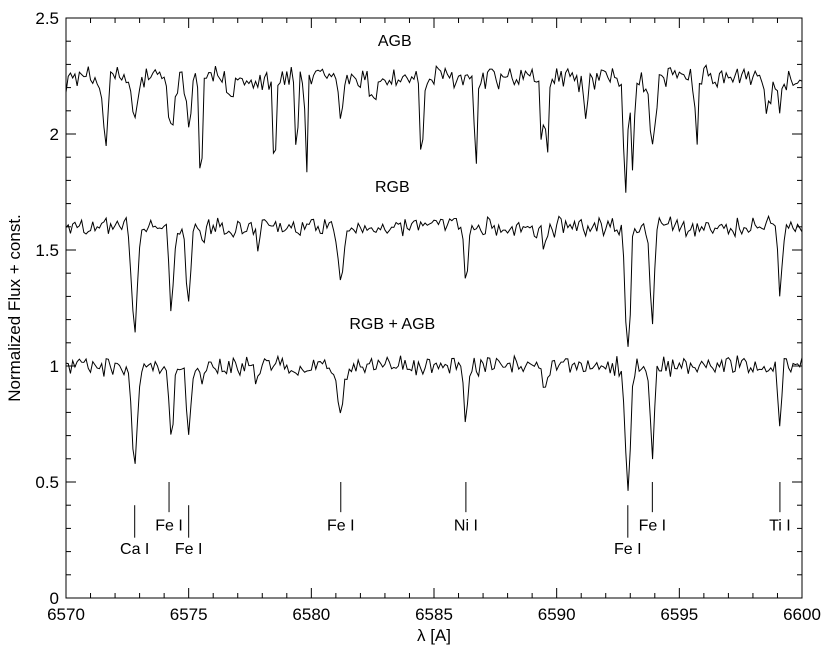 Image resolution: width=830 pixels, height=653 pixels. What do you see at coordinates (54, 134) in the screenshot?
I see `y-tick-label: 2` at bounding box center [54, 134].